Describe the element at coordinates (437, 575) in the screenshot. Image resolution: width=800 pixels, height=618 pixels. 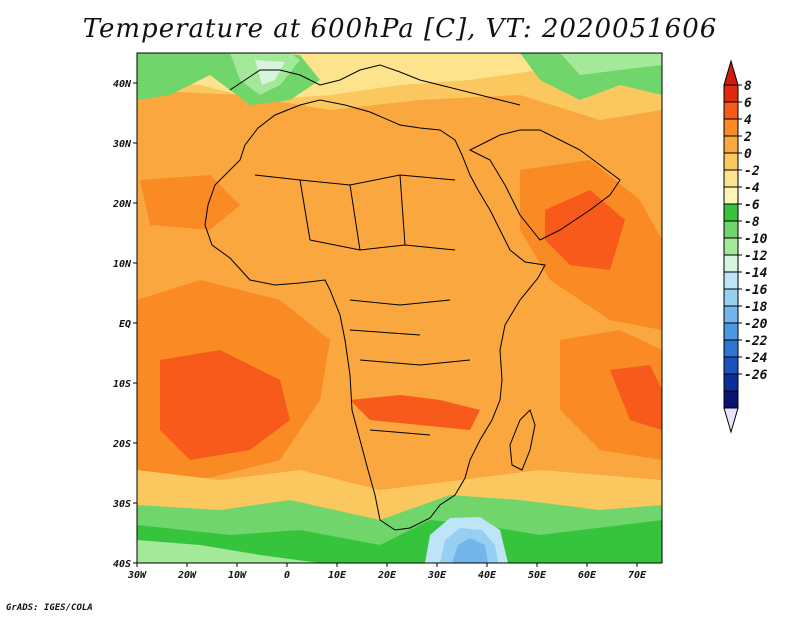
I see `x-tick-label: 30E` at that location.